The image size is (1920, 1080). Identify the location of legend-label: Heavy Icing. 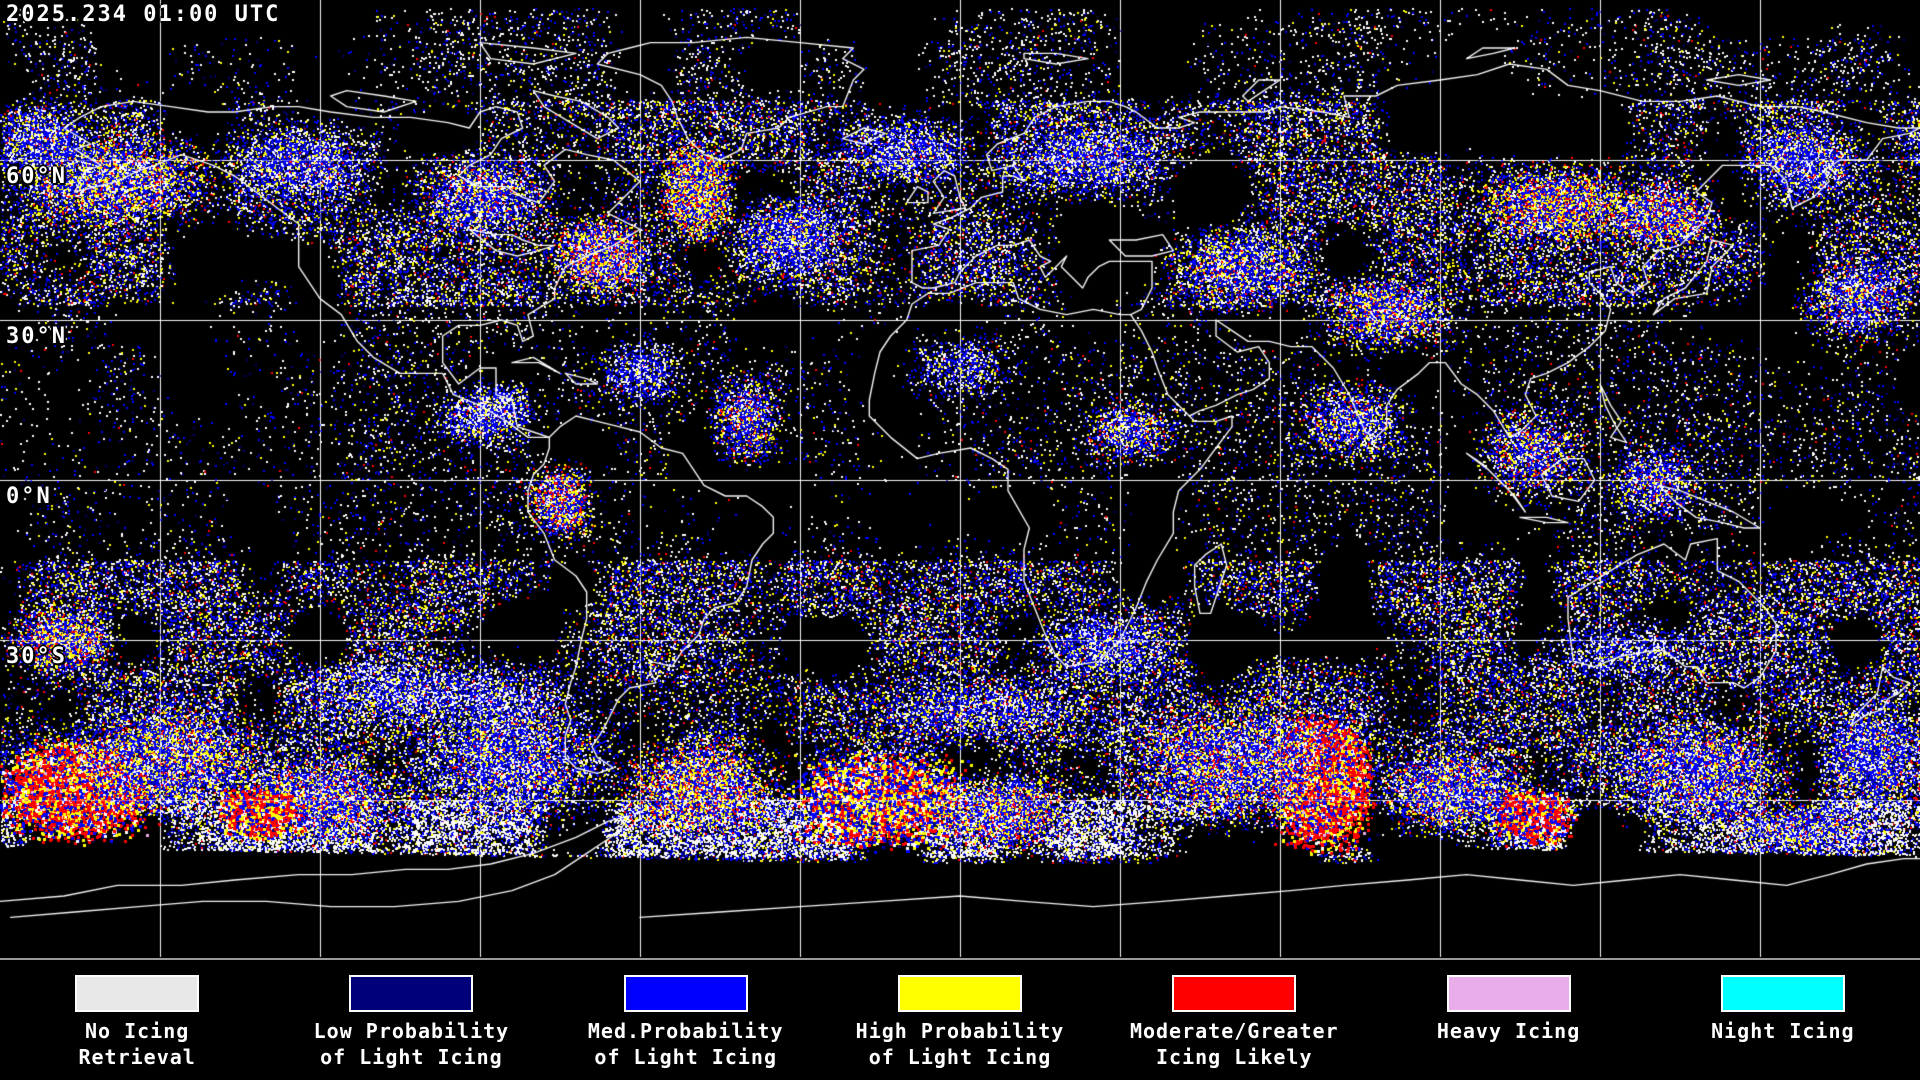
(1508, 1031).